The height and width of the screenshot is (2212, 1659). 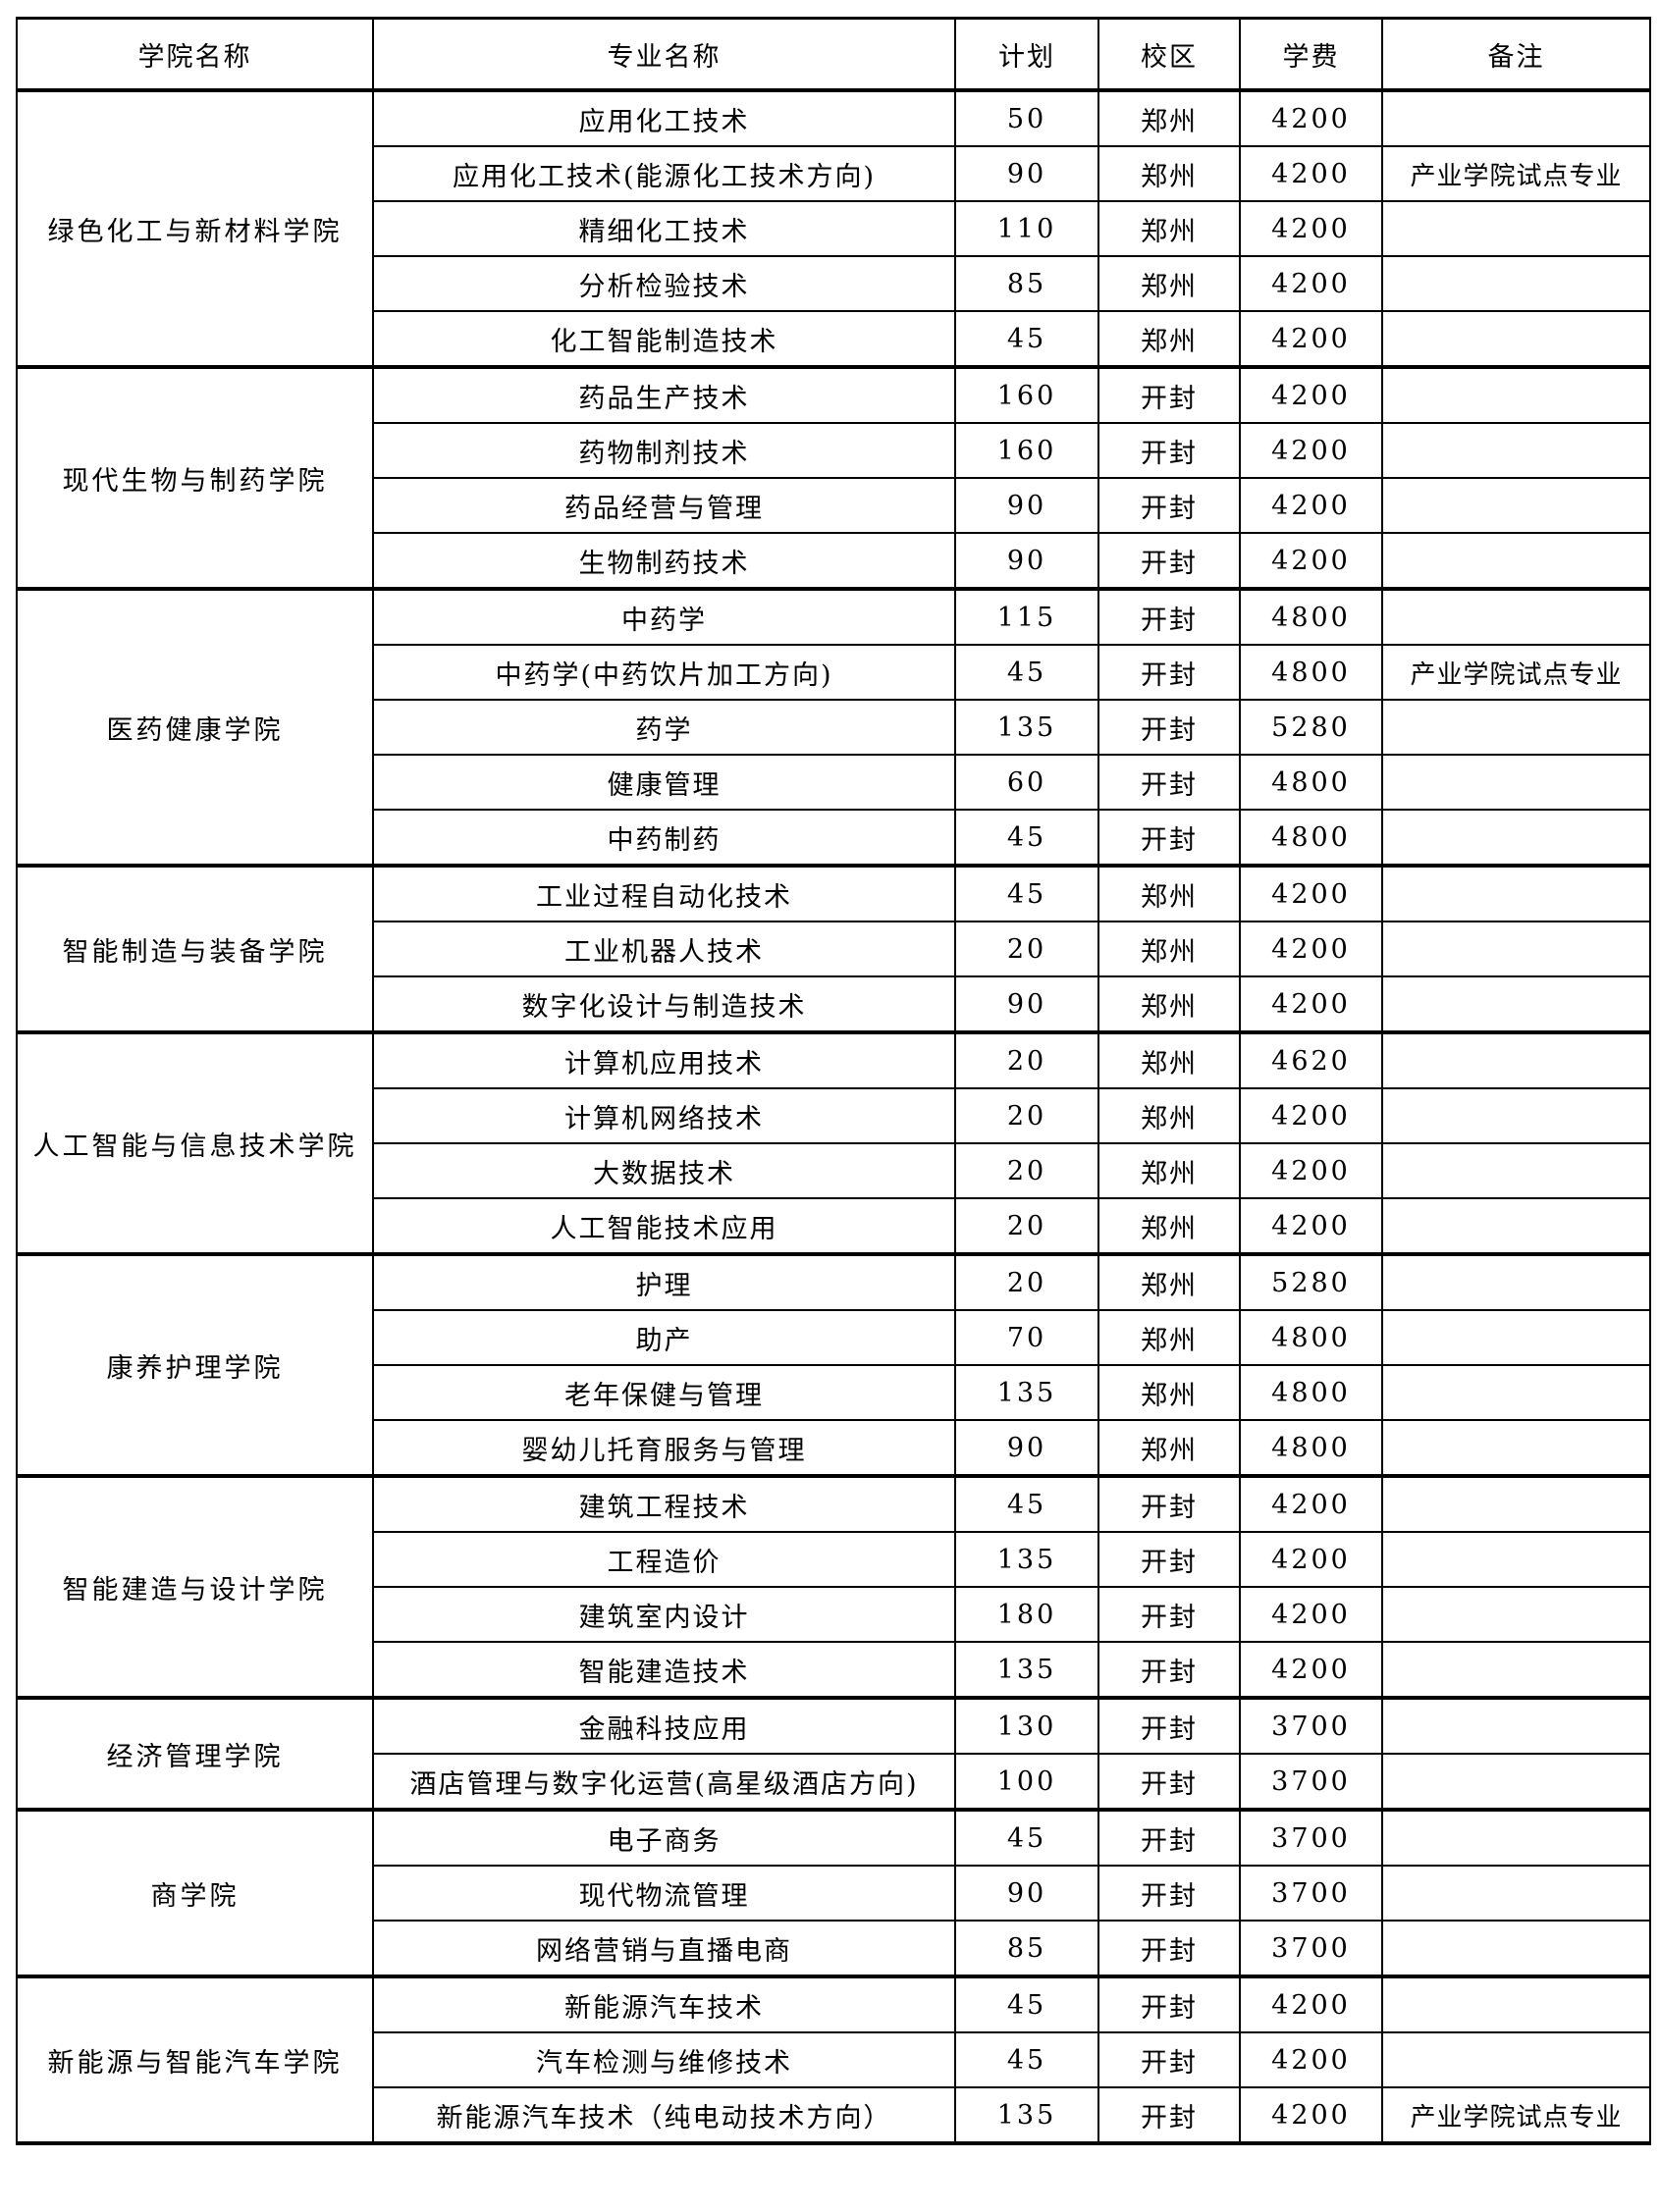 What do you see at coordinates (195, 1587) in the screenshot?
I see `college-name-cell: 智能建造与设计学院` at bounding box center [195, 1587].